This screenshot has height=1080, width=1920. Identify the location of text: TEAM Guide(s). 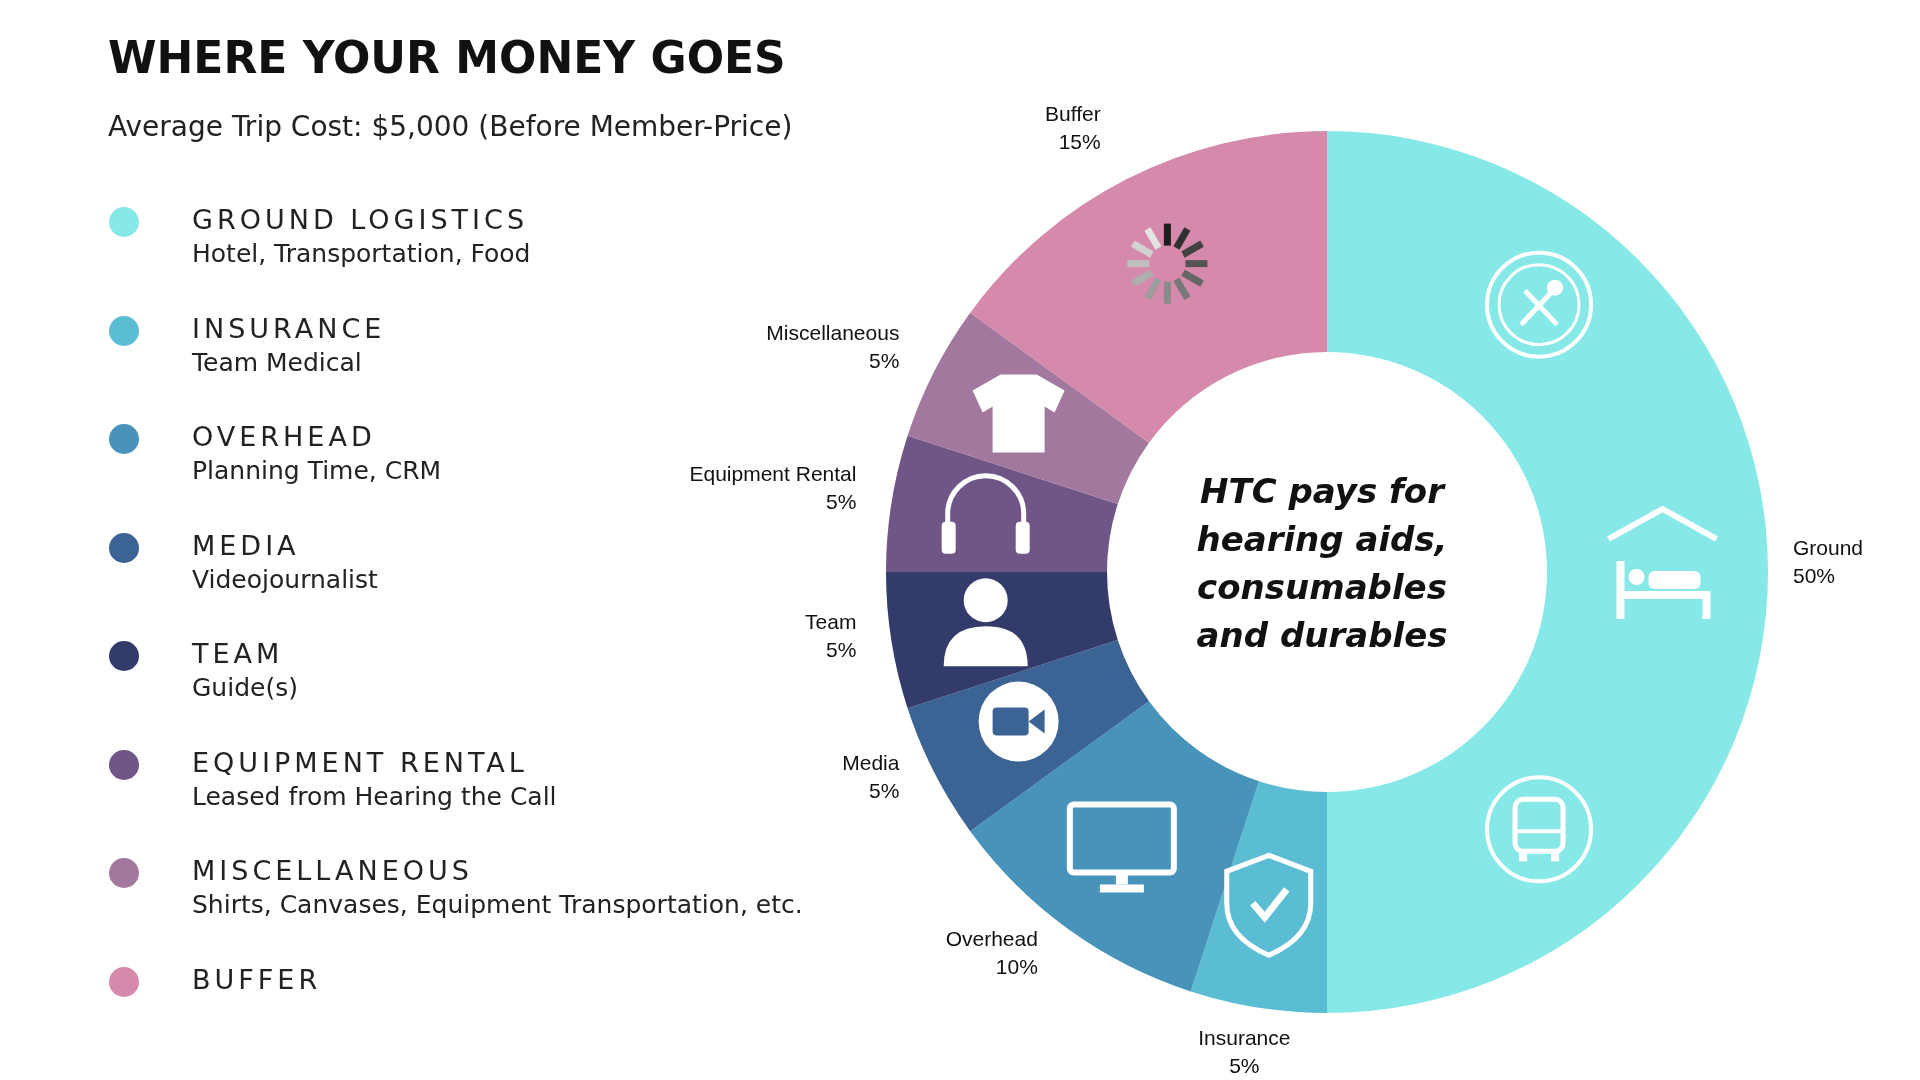
(245, 670).